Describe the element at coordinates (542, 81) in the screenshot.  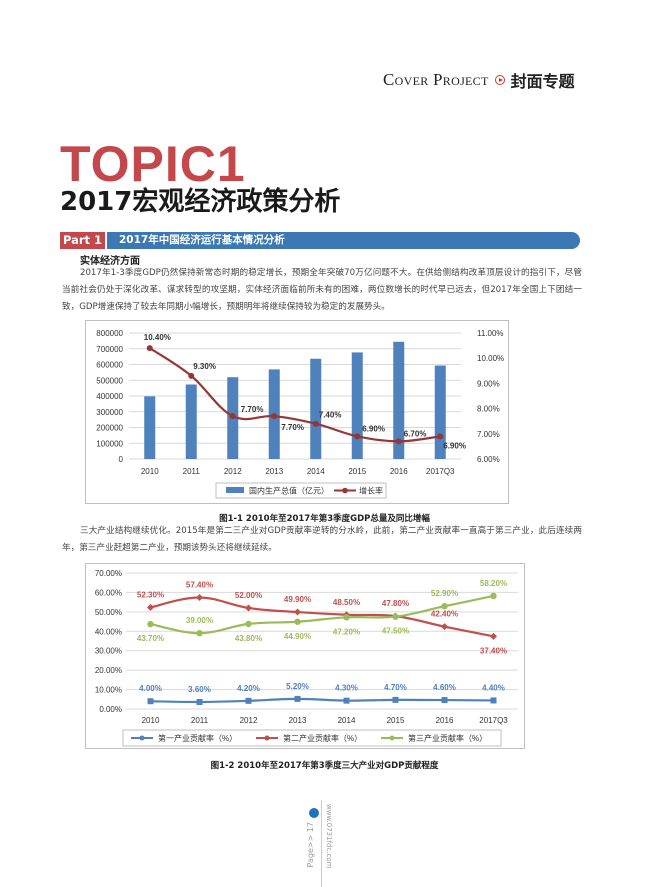
I see `section-title-cn: 封面专题` at that location.